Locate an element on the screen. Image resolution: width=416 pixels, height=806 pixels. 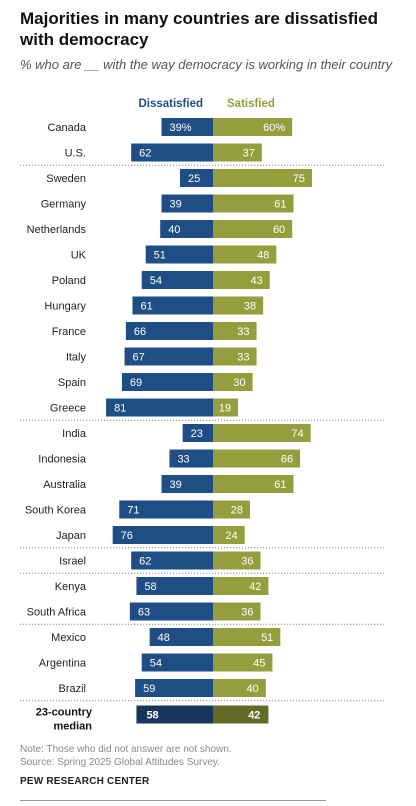
value-dissatisfied: 71 is located at coordinates (133, 511).